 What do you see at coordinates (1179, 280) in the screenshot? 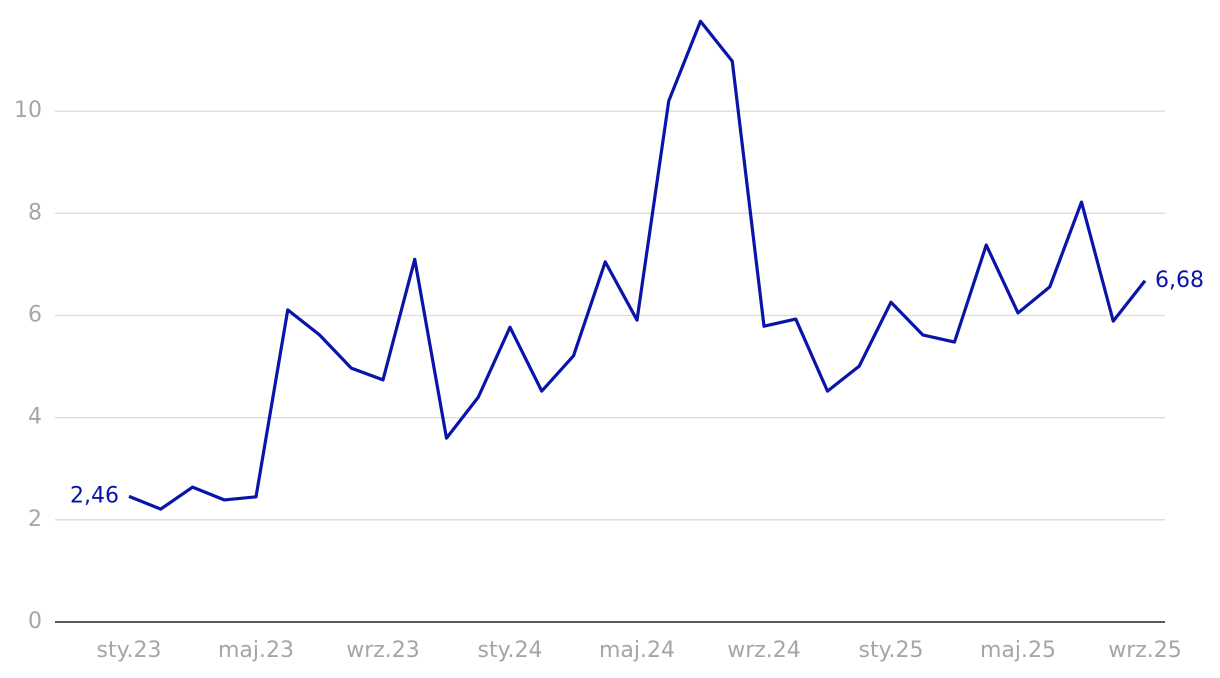
I see `value-label: 6,68` at bounding box center [1179, 280].